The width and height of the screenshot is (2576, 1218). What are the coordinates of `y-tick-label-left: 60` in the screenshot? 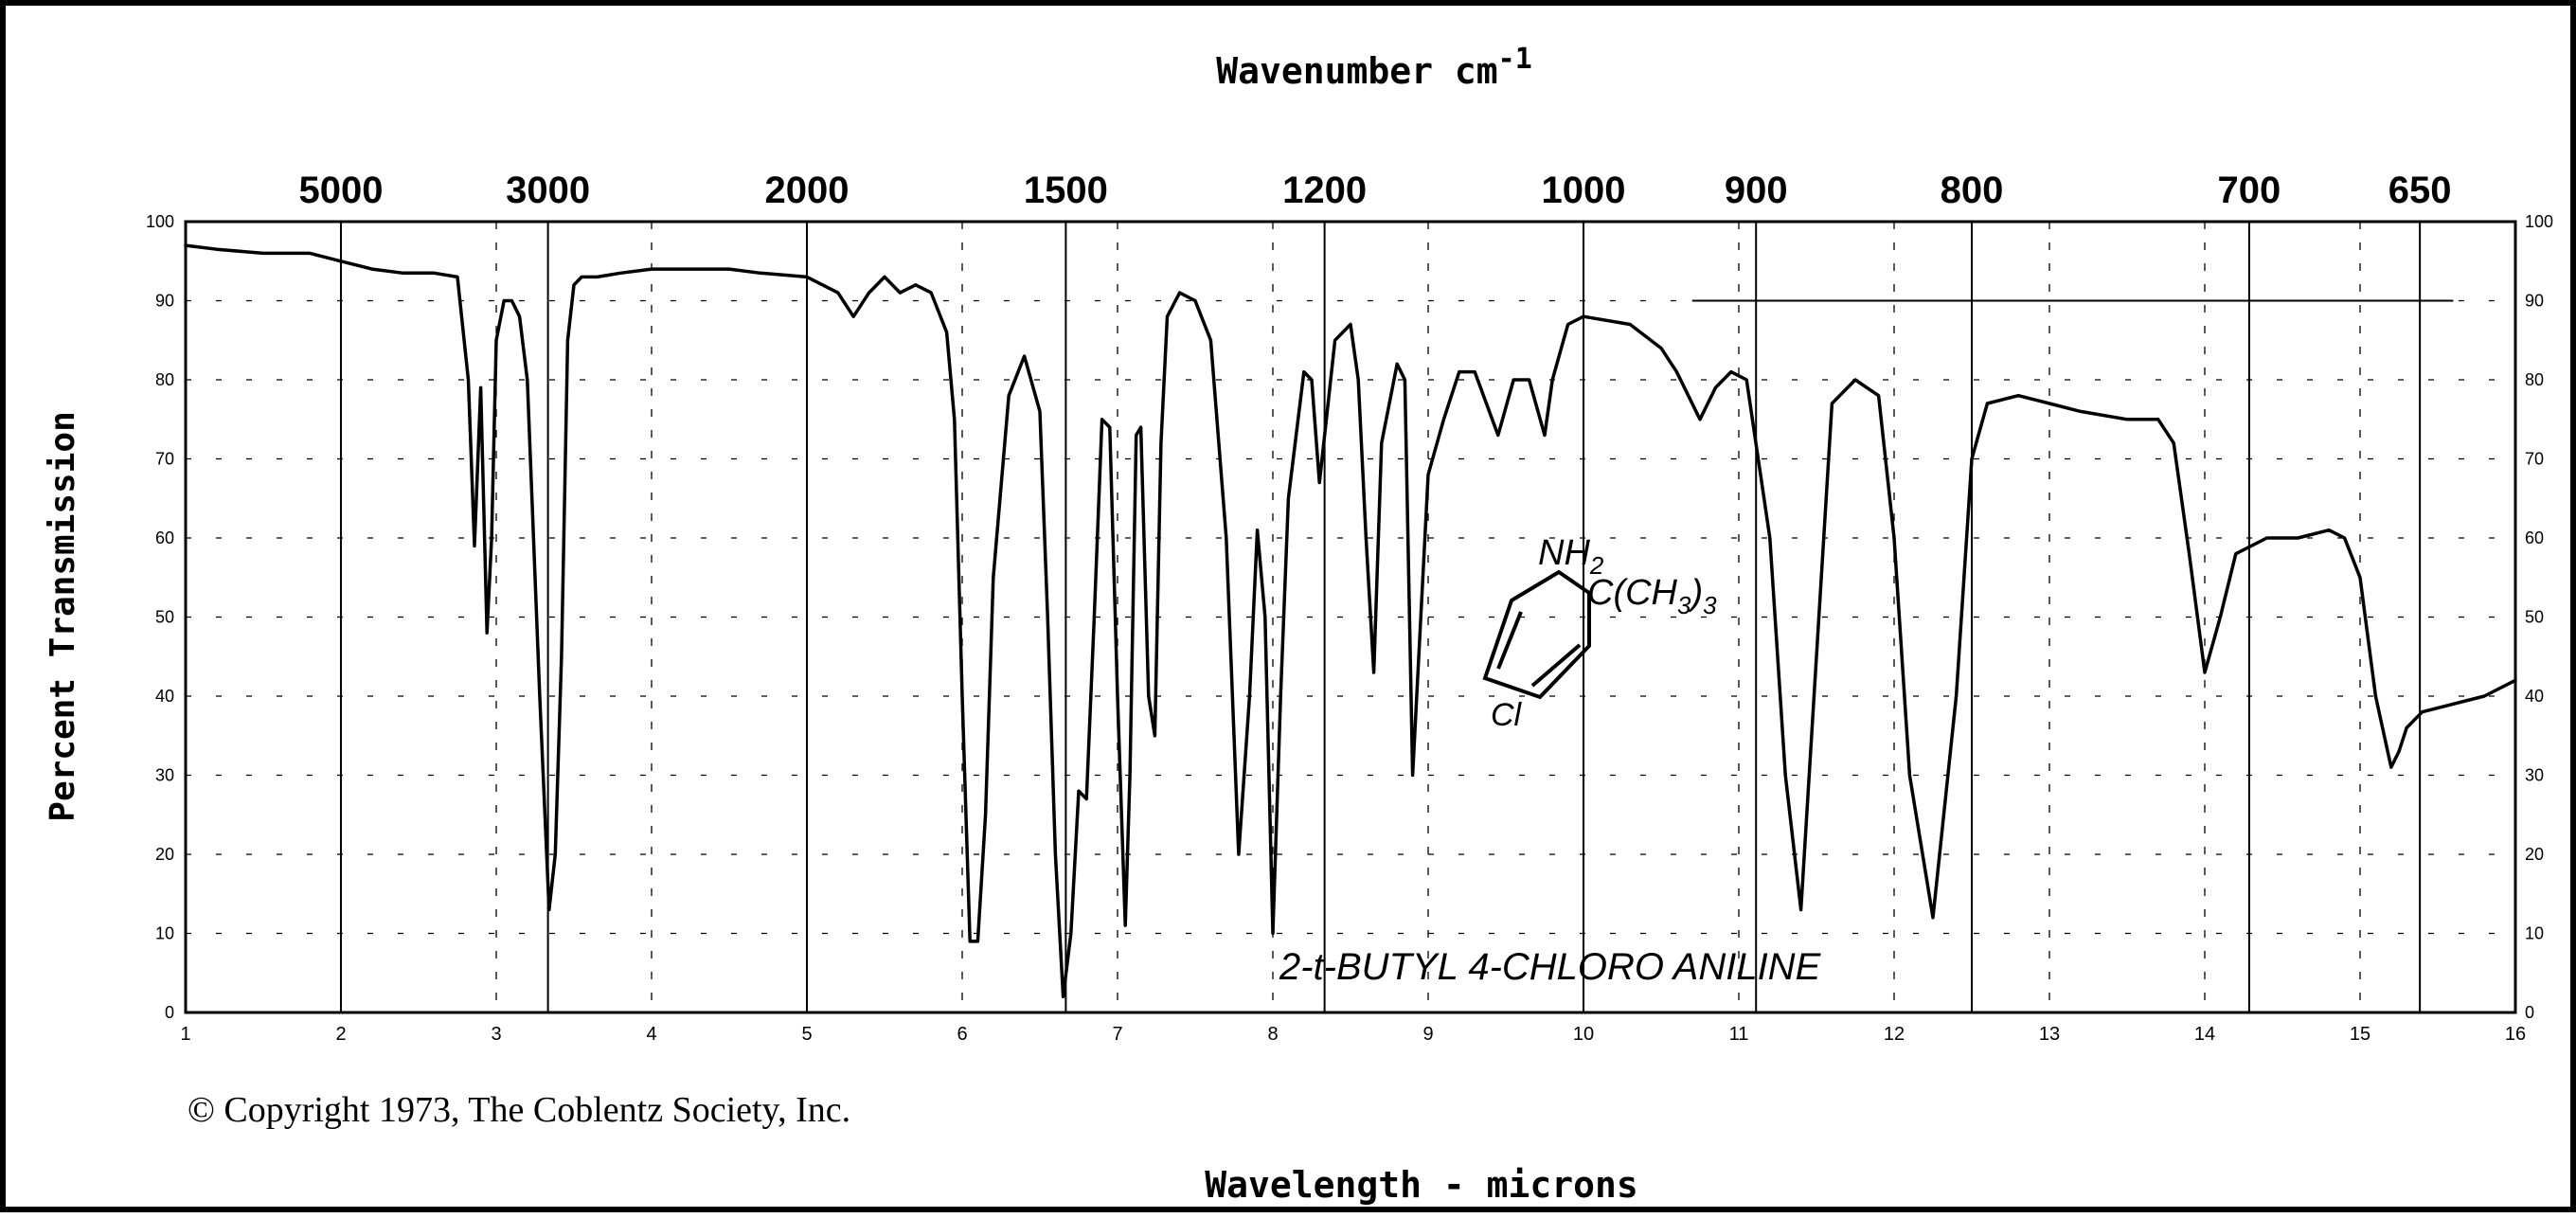 It's located at (164, 537).